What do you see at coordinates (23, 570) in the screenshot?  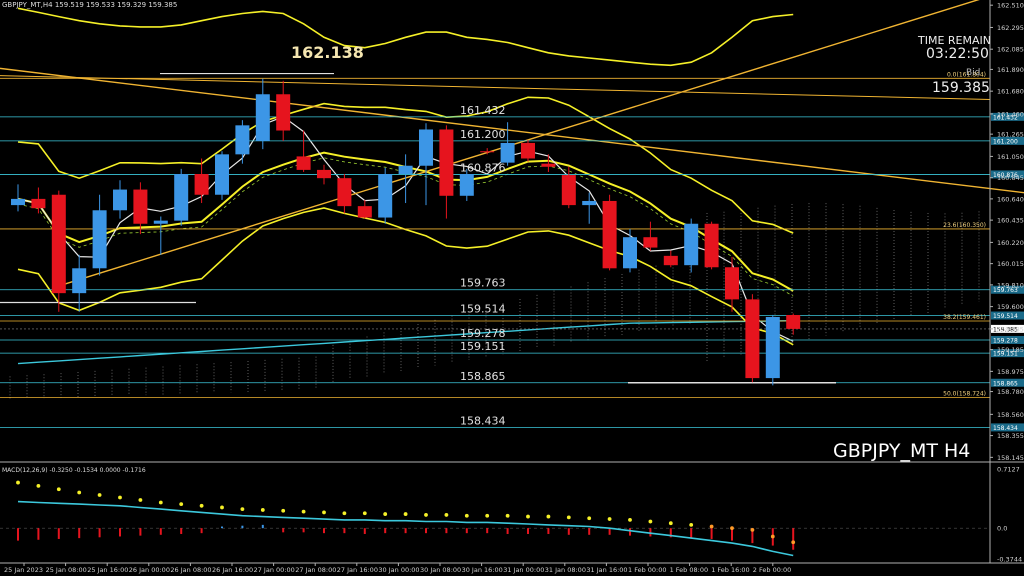 I see `x-tick-label: 25 Jan 2023` at bounding box center [23, 570].